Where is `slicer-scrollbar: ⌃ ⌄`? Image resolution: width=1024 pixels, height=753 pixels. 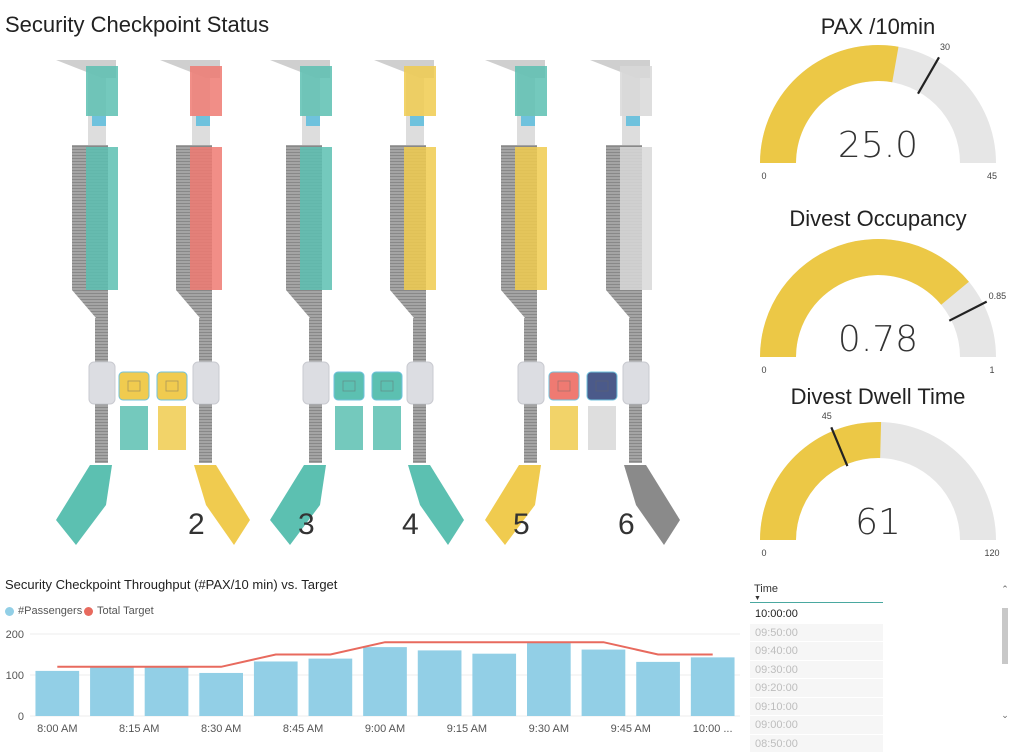 slicer-scrollbar: ⌃ ⌄ is located at coordinates (1005, 654).